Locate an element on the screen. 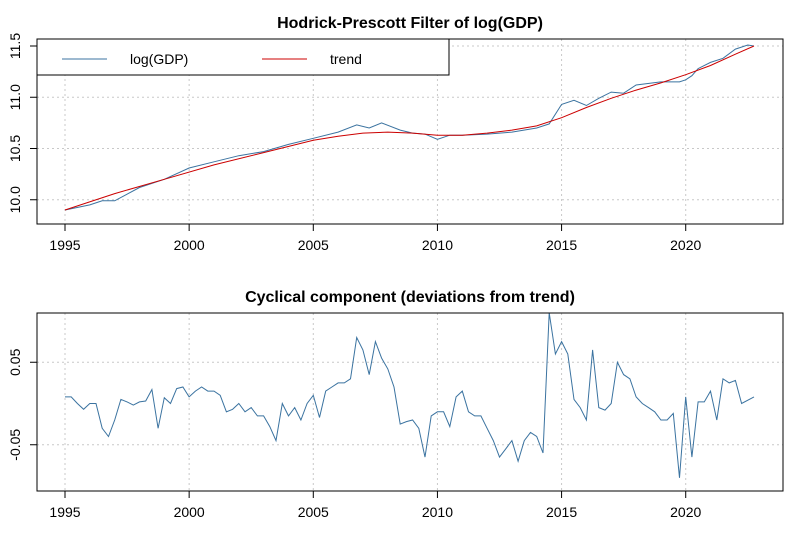 This screenshot has width=800, height=550. cyclical-y-axis: -0.05 0.05 is located at coordinates (22, 404).